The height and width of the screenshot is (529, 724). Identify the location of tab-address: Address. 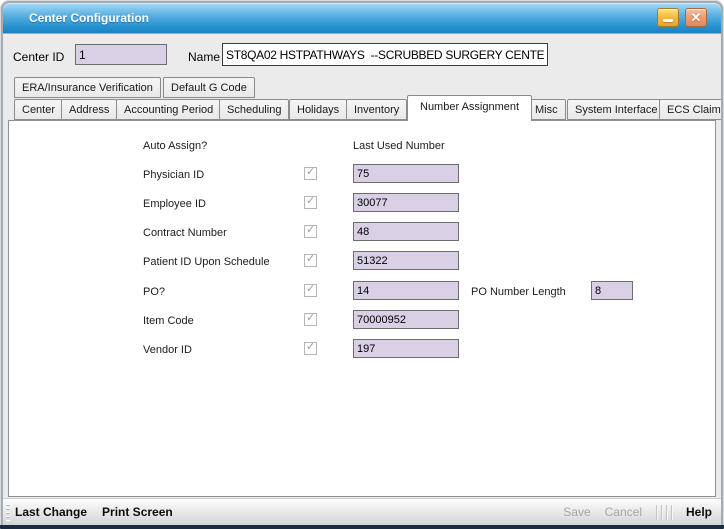
(89, 109).